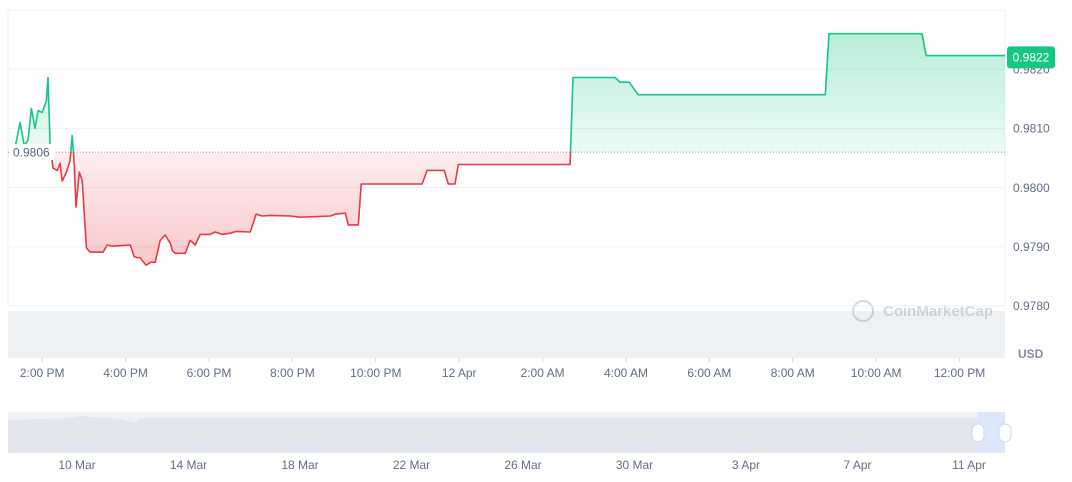 This screenshot has width=1072, height=482. Describe the element at coordinates (1031, 354) in the screenshot. I see `currency-label: USD` at that location.